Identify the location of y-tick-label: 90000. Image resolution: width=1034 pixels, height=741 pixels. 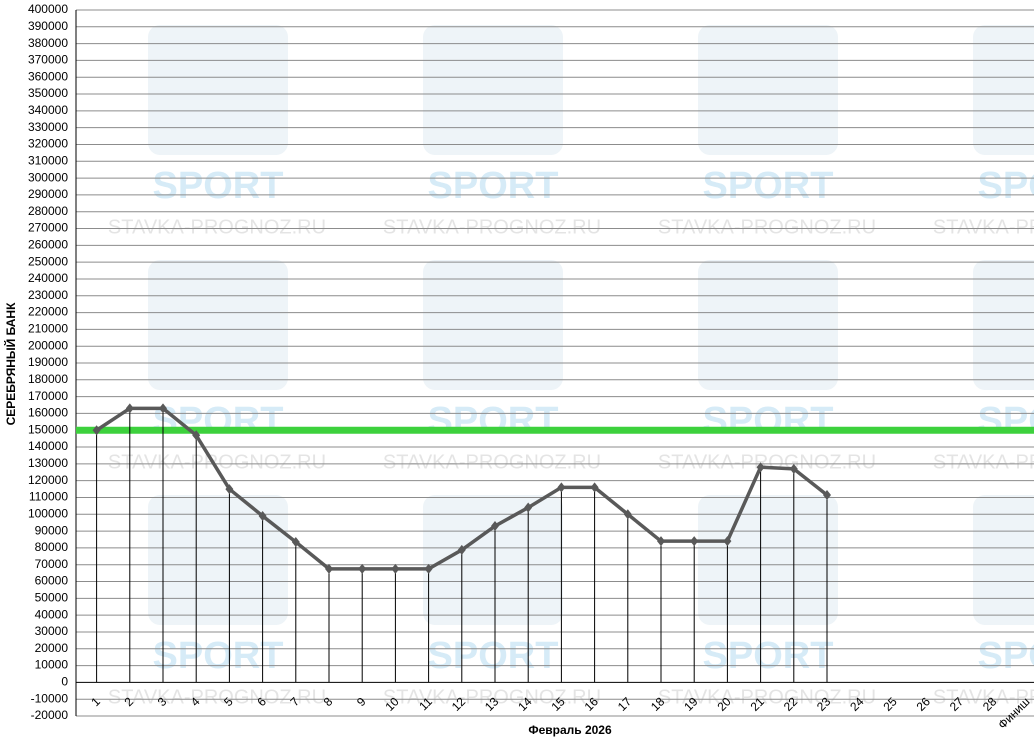
(52, 530).